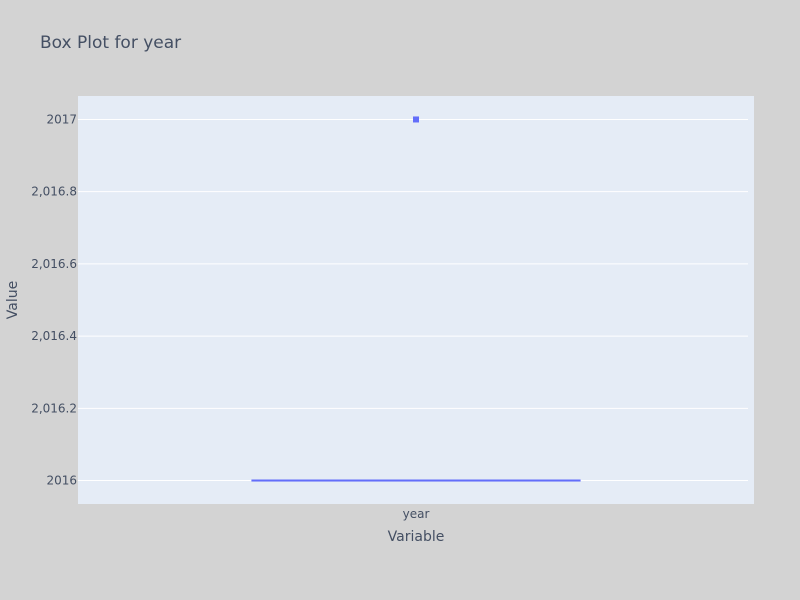  Describe the element at coordinates (54, 192) in the screenshot. I see `y-tick-label: 2,016.8` at that location.